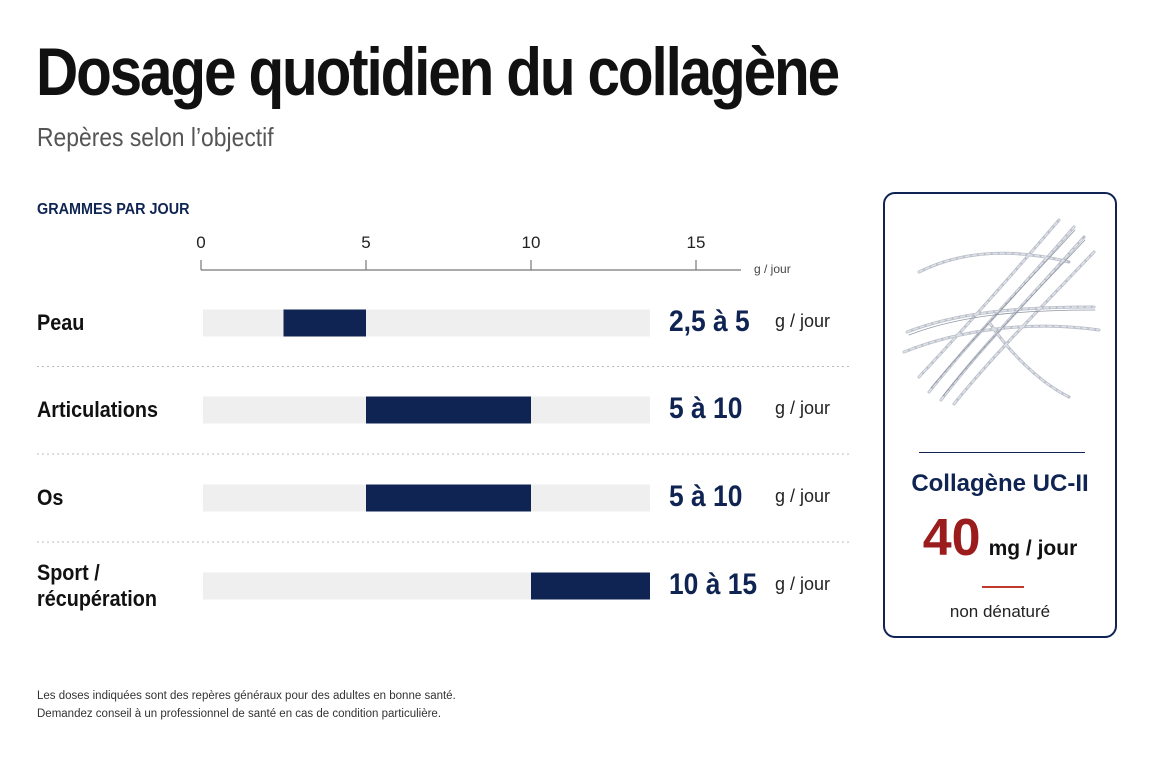  What do you see at coordinates (97, 598) in the screenshot?
I see `row-label-line: récupération` at bounding box center [97, 598].